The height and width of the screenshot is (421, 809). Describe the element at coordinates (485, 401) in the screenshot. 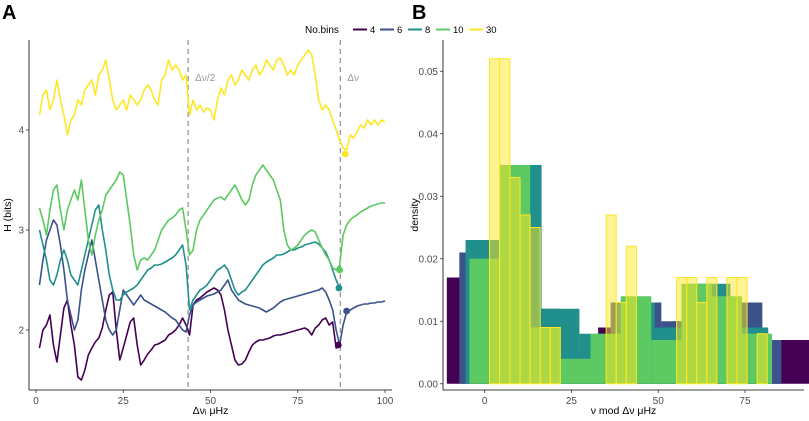

I see `b-x-tick-label-0: 0` at that location.